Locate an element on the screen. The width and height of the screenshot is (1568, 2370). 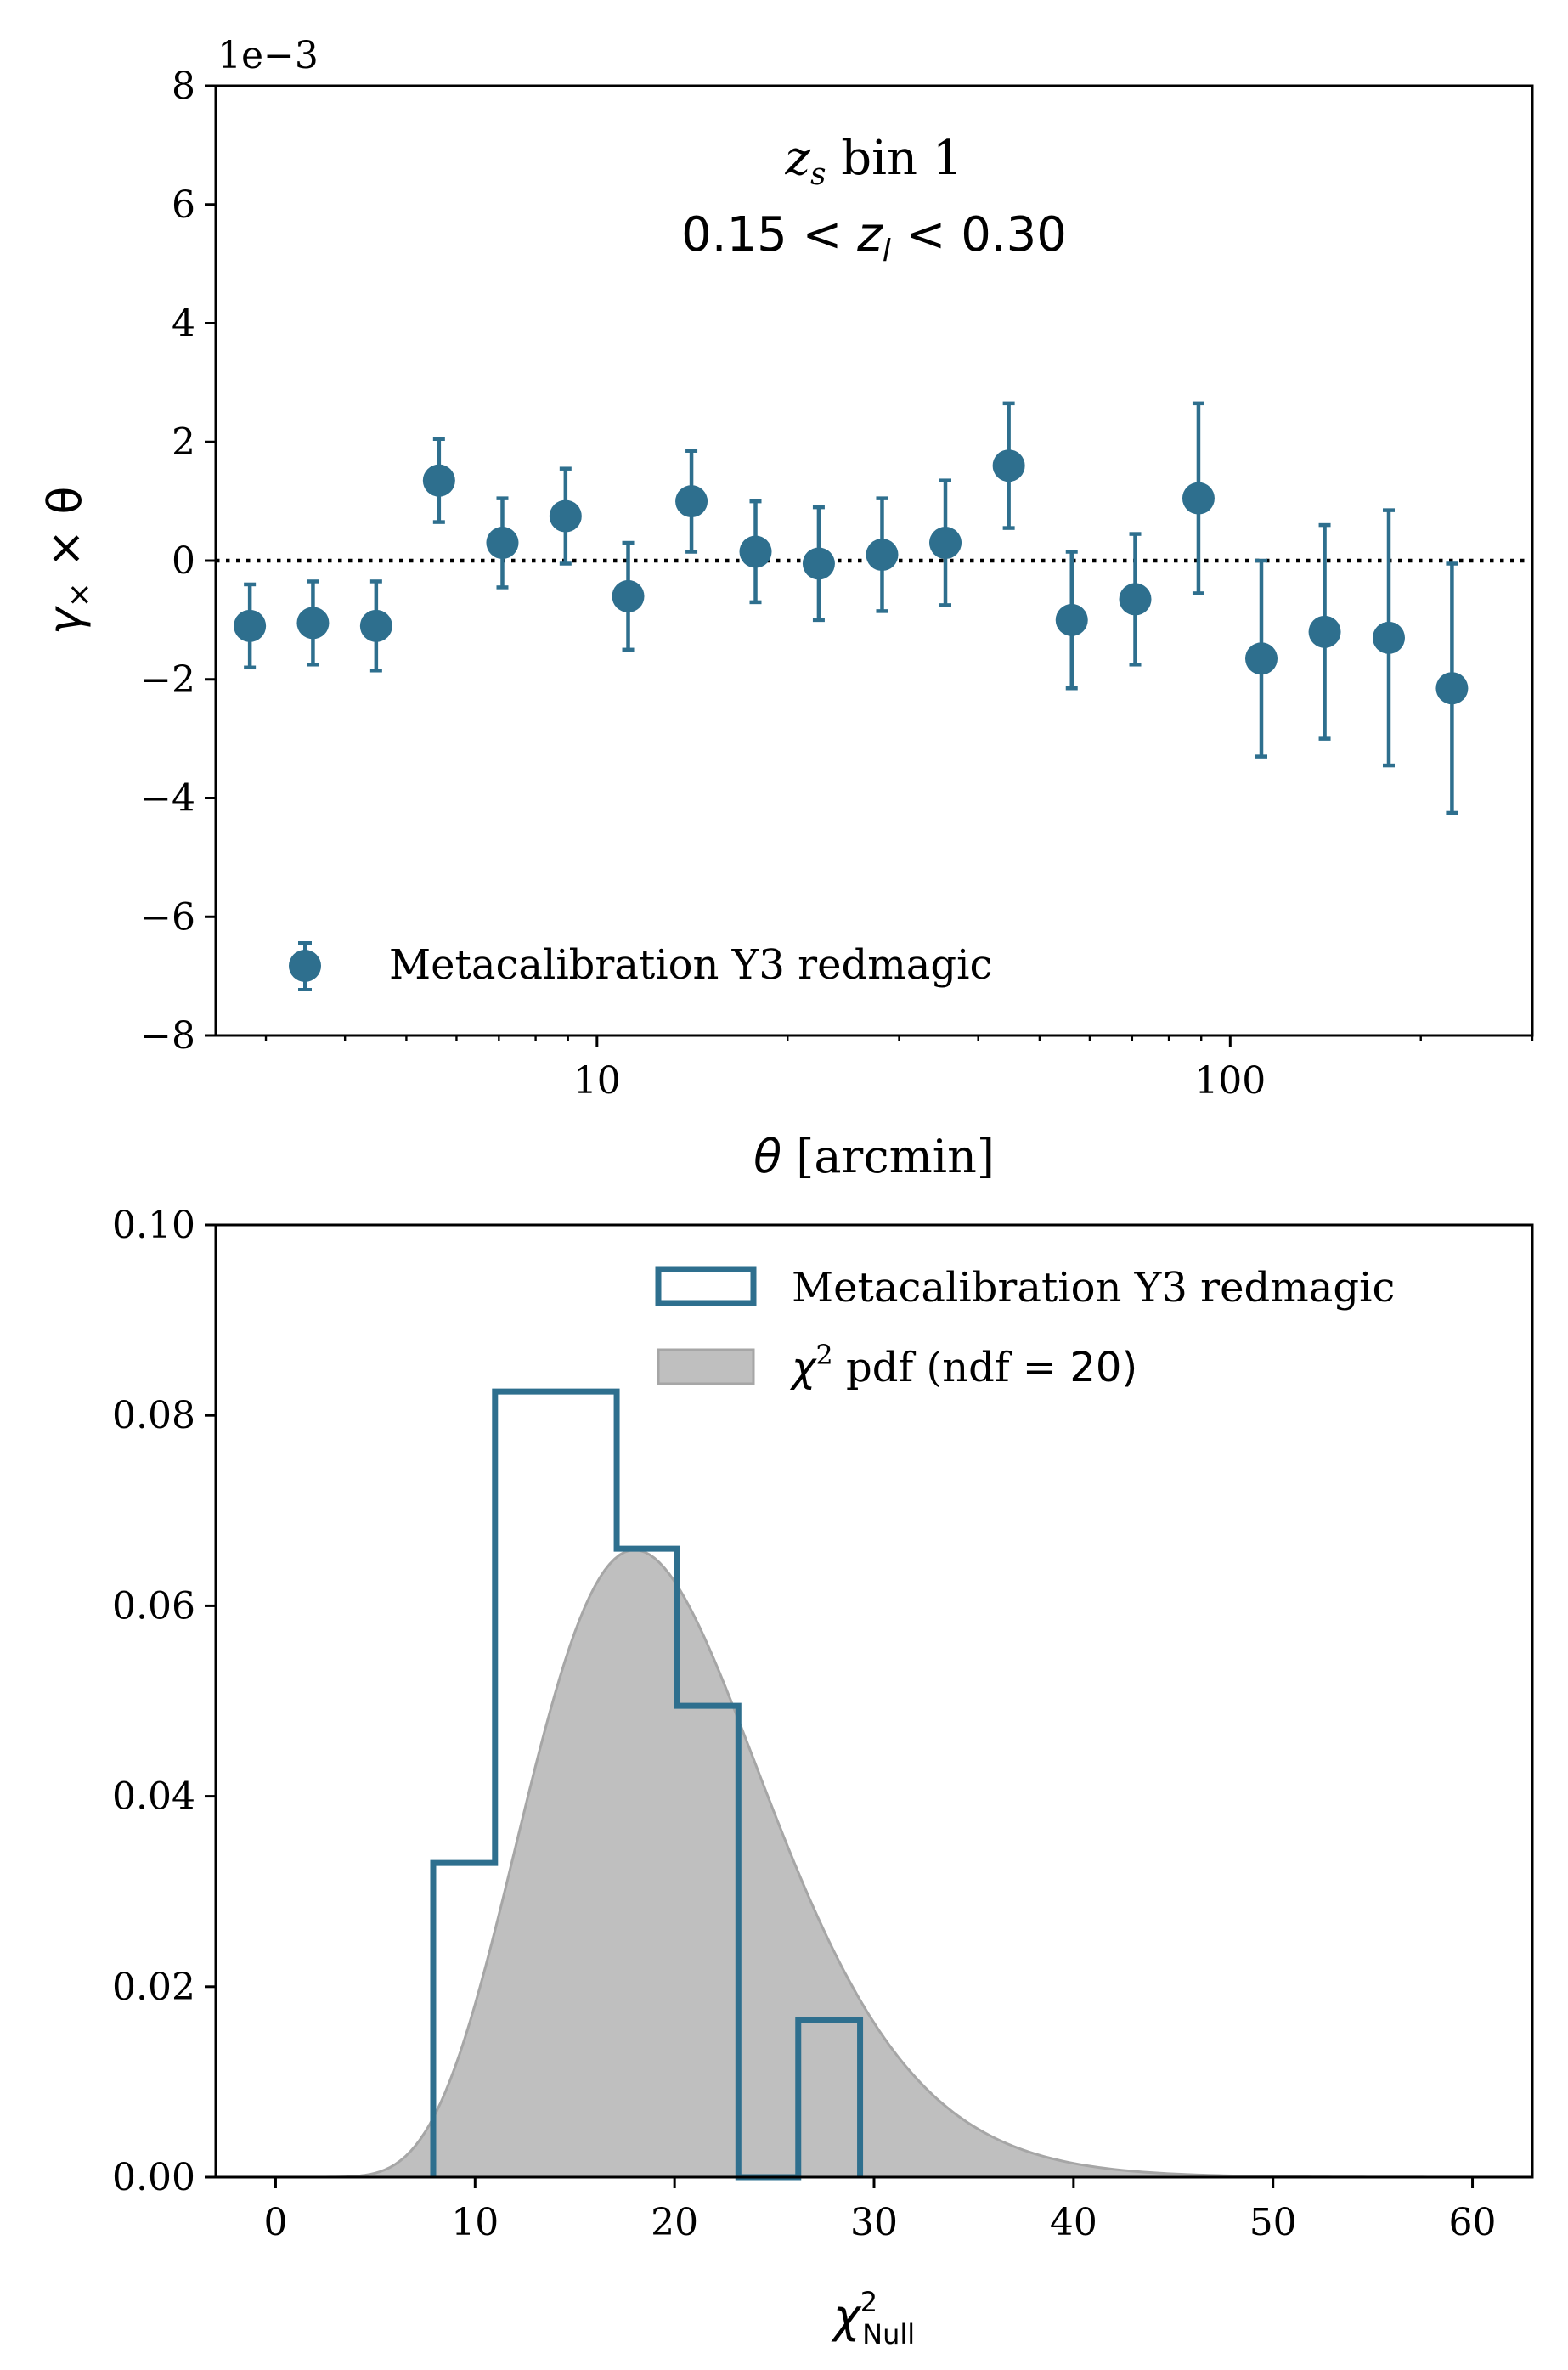
y-tick-label: 0 is located at coordinates (184, 561).